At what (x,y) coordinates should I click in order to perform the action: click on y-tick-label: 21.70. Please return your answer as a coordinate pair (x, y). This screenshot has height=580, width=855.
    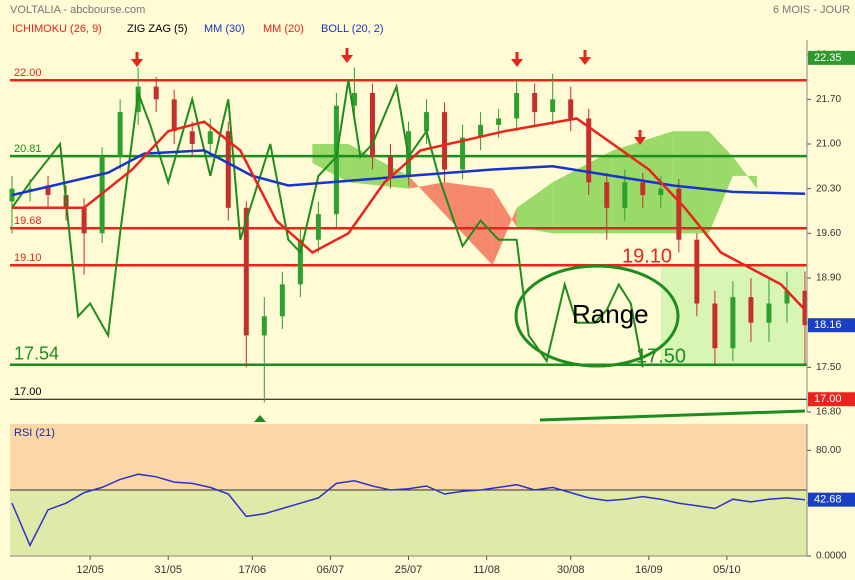
    Looking at the image, I should click on (828, 99).